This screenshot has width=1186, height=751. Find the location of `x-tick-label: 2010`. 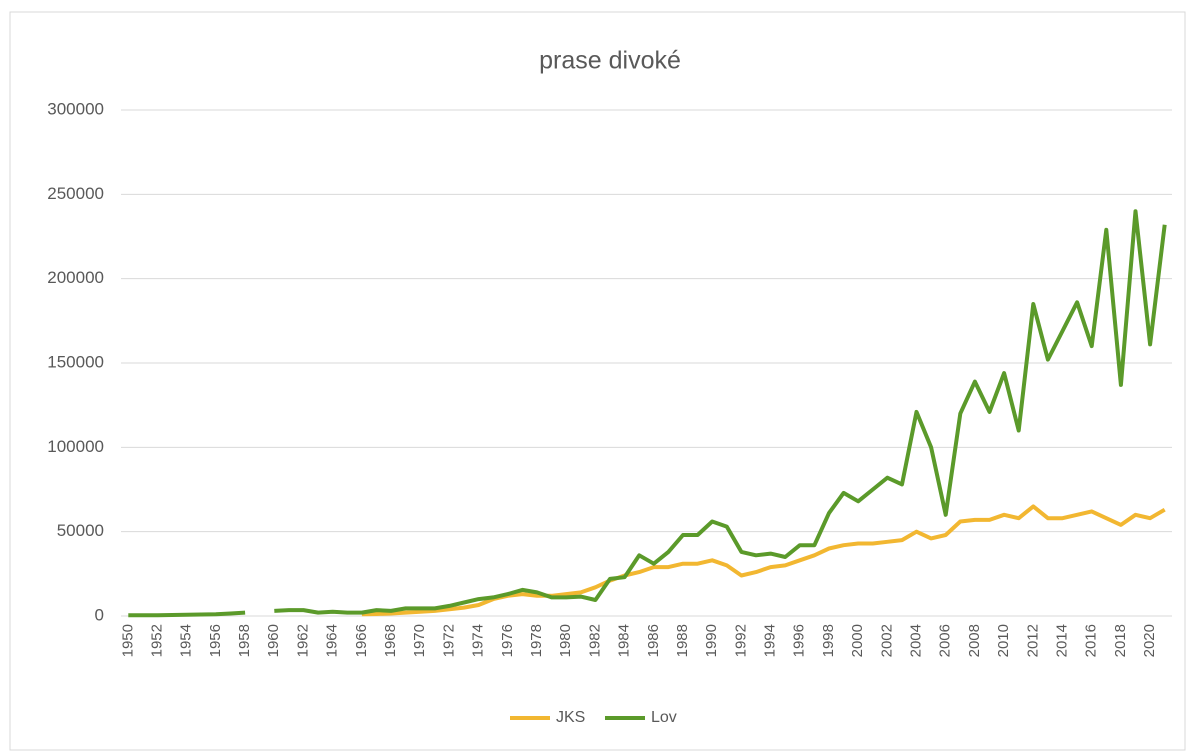

x-tick-label: 2010 is located at coordinates (1003, 640).